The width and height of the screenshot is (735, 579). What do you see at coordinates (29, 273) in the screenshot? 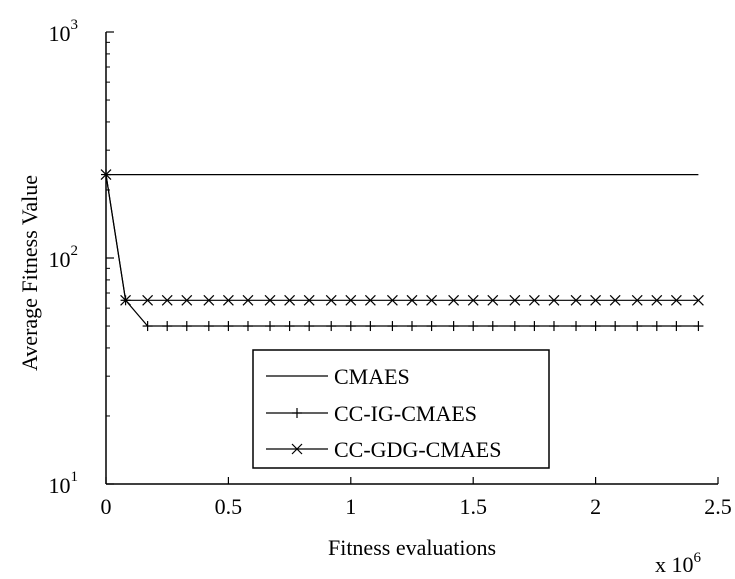
I see `y-axis-label: Average Fitness Value` at bounding box center [29, 273].